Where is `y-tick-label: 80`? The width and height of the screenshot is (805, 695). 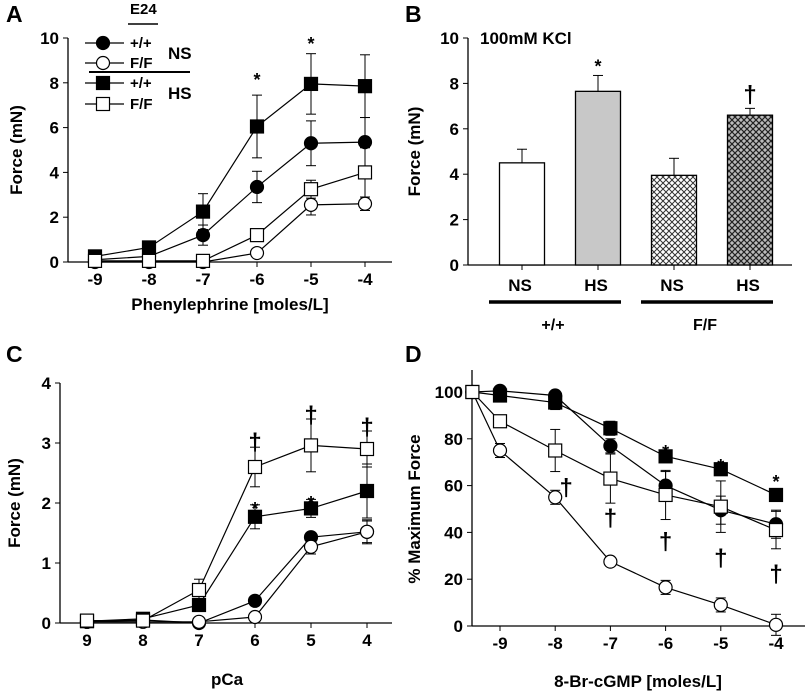 y-tick-label: 80 is located at coordinates (453, 439).